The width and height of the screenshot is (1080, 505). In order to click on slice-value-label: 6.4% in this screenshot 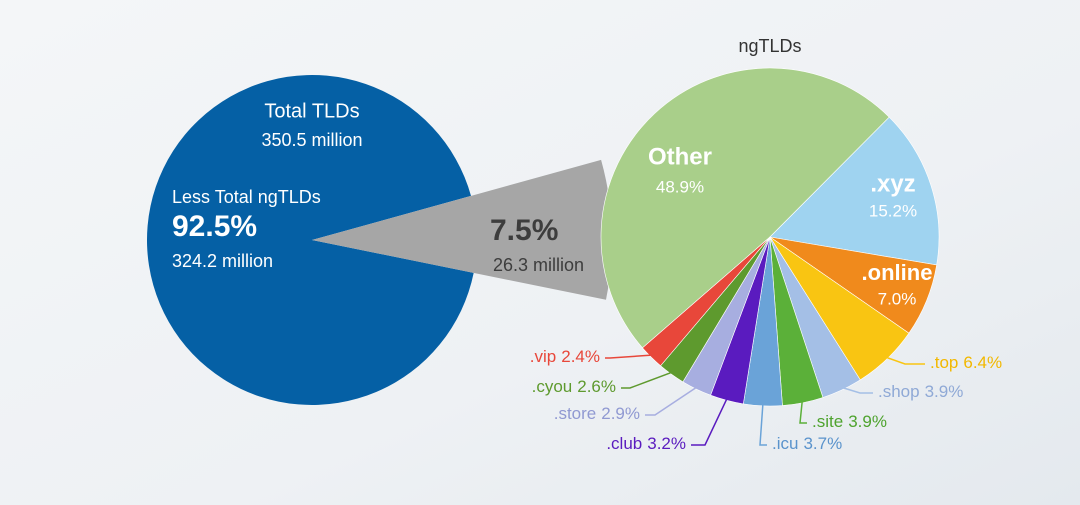, I will do `click(982, 362)`.